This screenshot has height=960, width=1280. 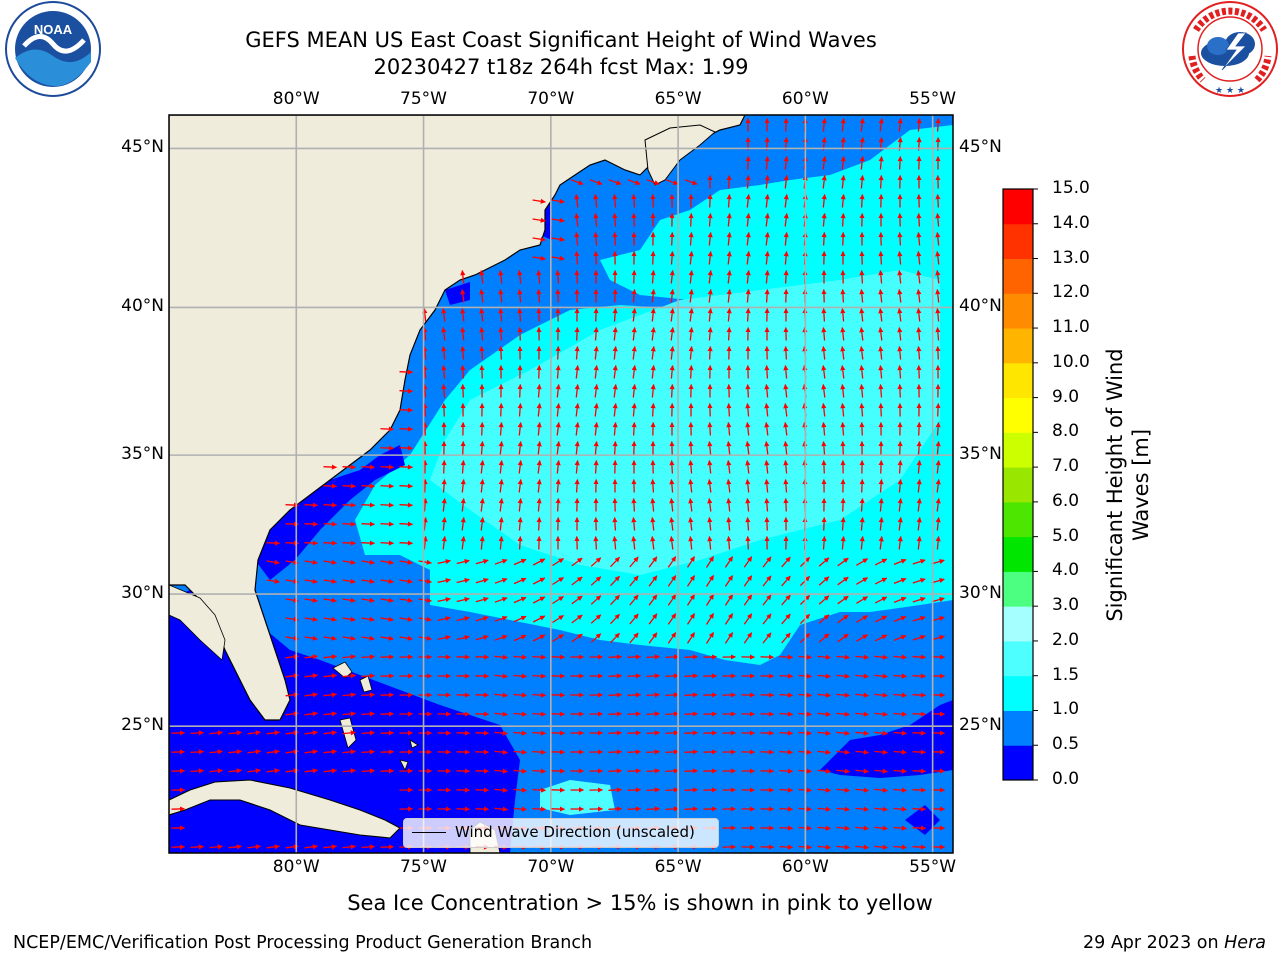 What do you see at coordinates (1066, 431) in the screenshot?
I see `colorbar-tick-label: 8.0` at bounding box center [1066, 431].